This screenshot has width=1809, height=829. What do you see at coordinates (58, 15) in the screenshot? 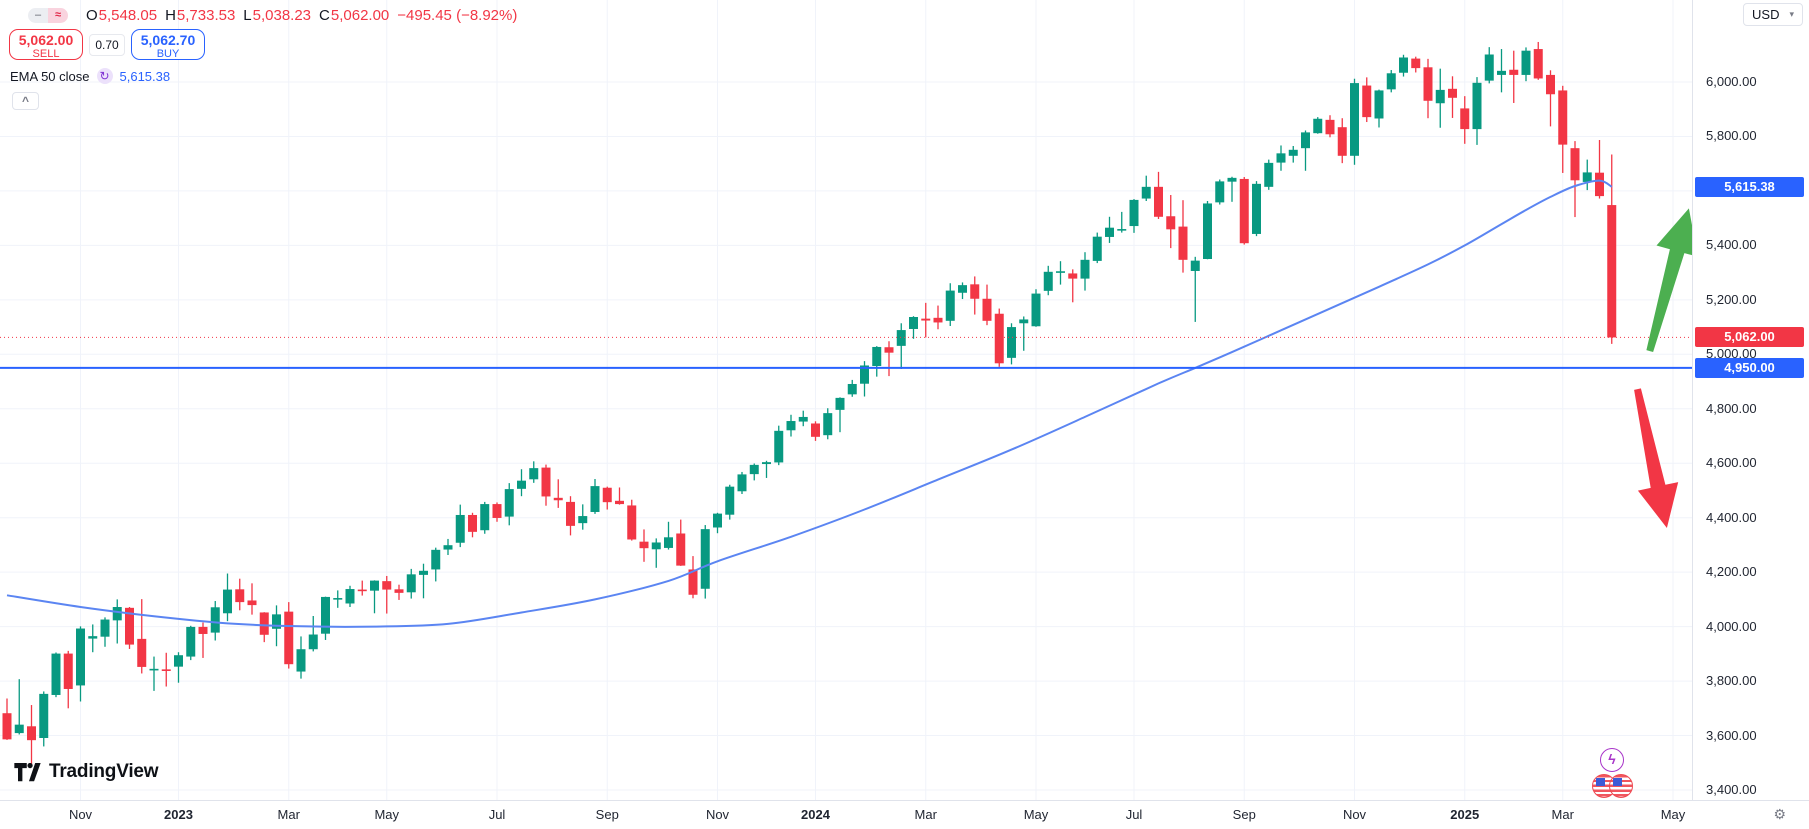
I see `wave-icon: ≈` at bounding box center [58, 15].